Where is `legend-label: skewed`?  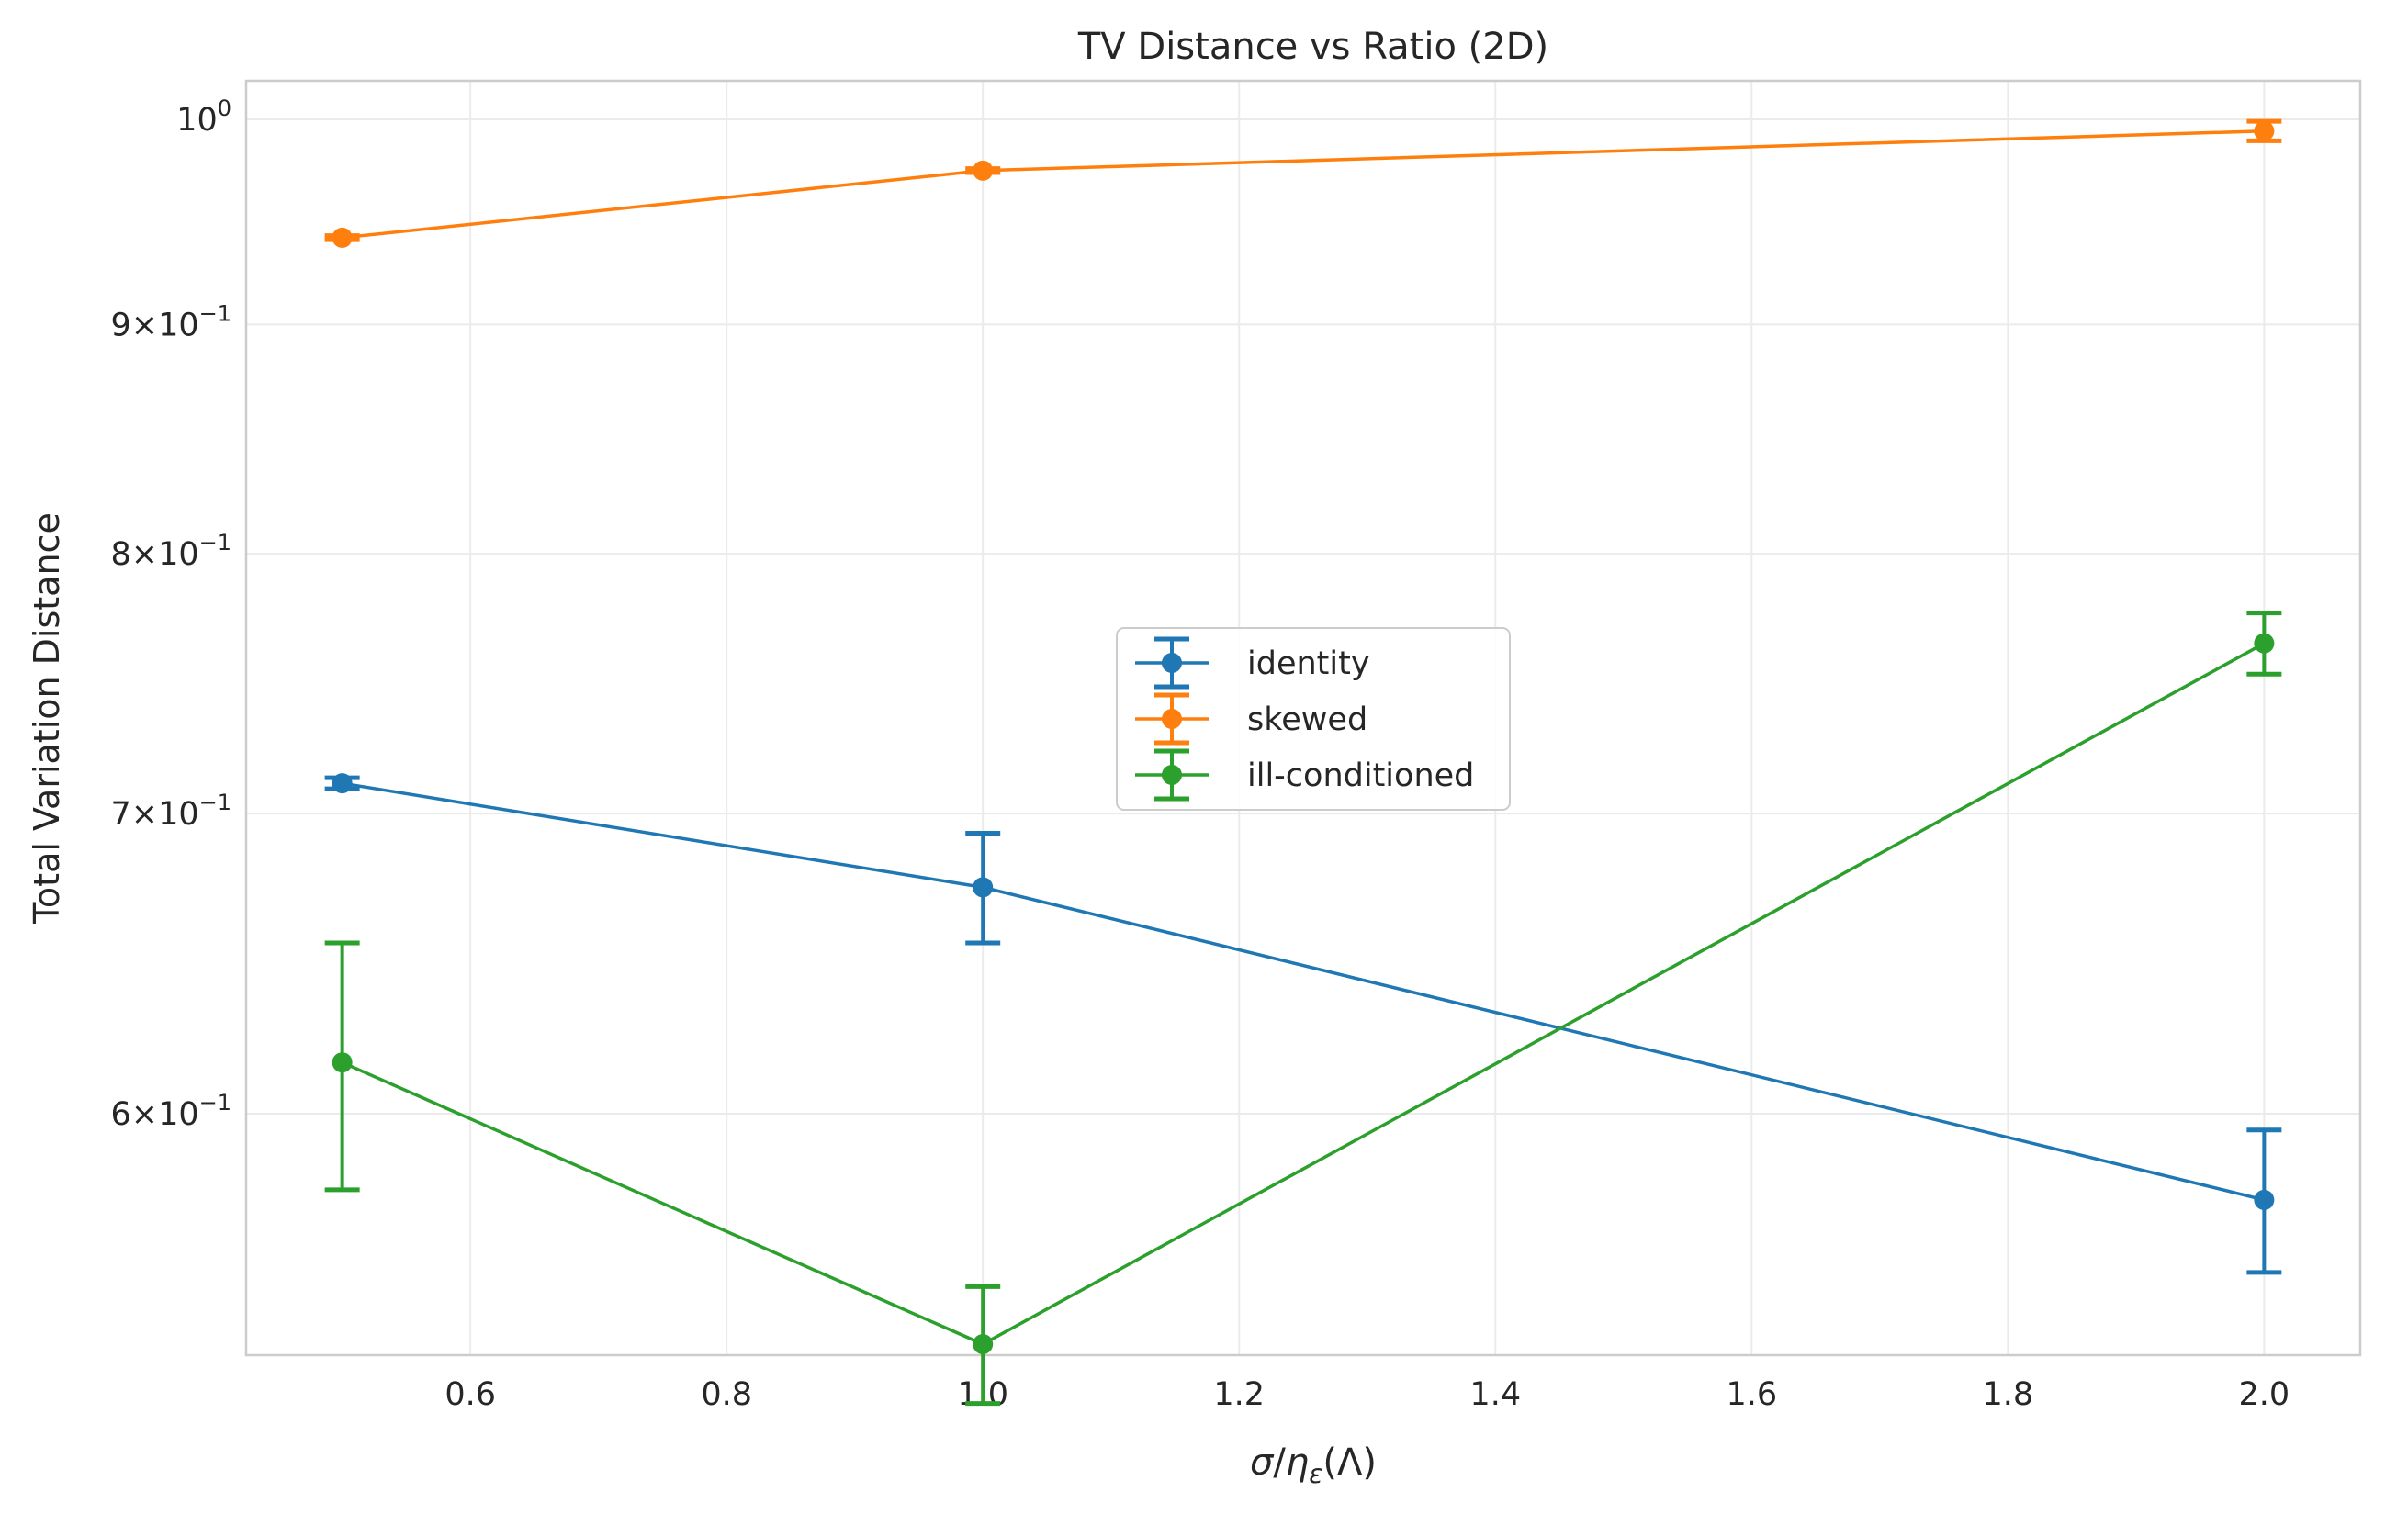
legend-label: skewed is located at coordinates (1307, 719).